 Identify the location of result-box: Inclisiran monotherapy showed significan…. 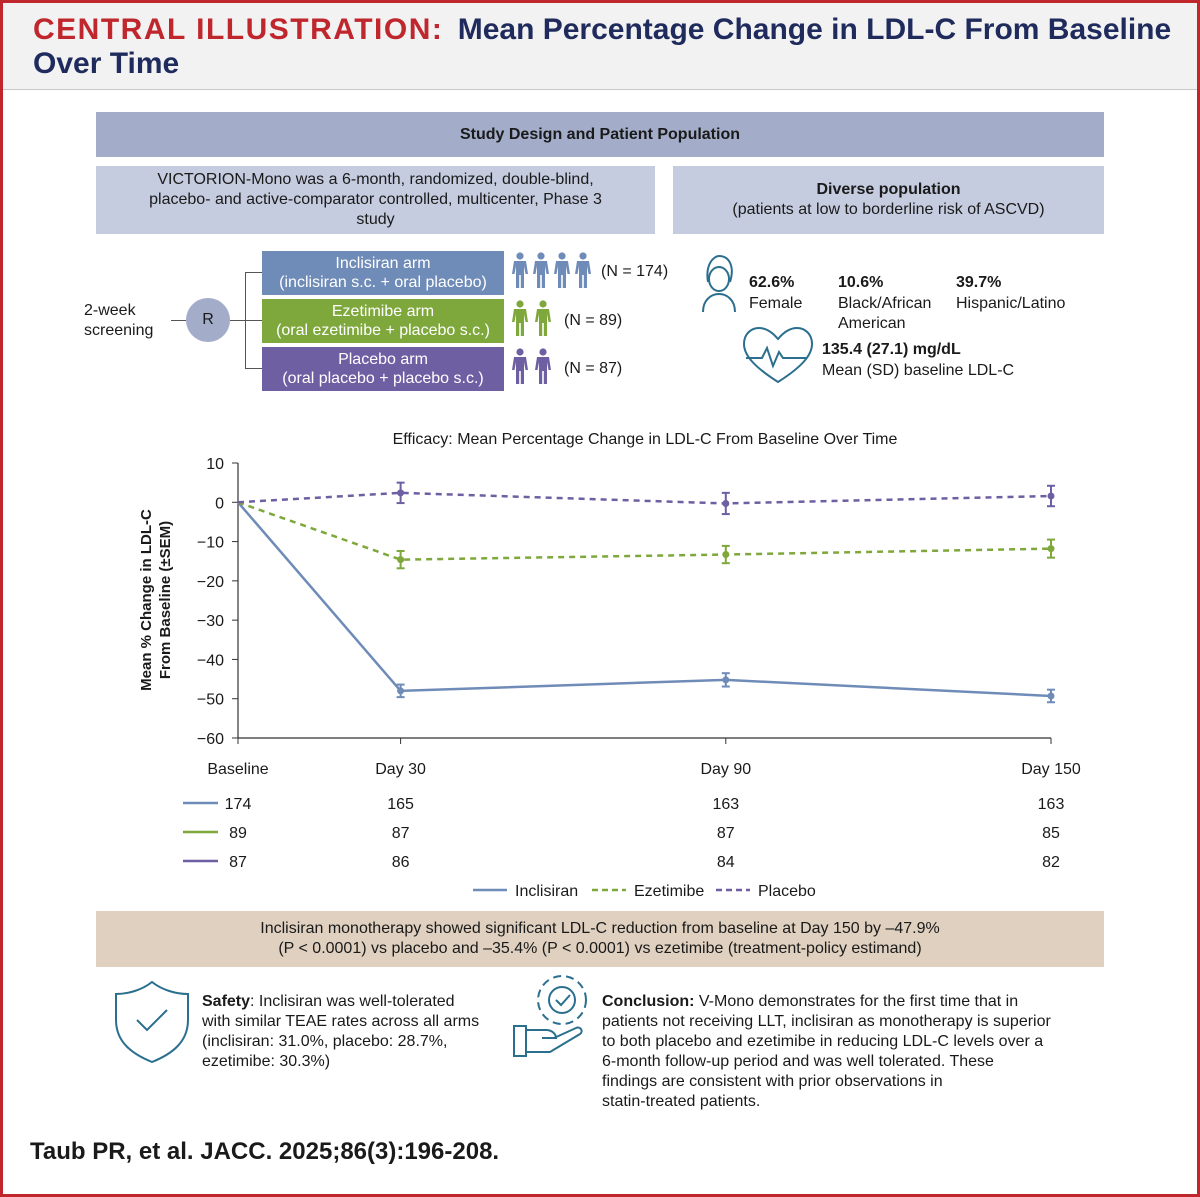
(600, 939).